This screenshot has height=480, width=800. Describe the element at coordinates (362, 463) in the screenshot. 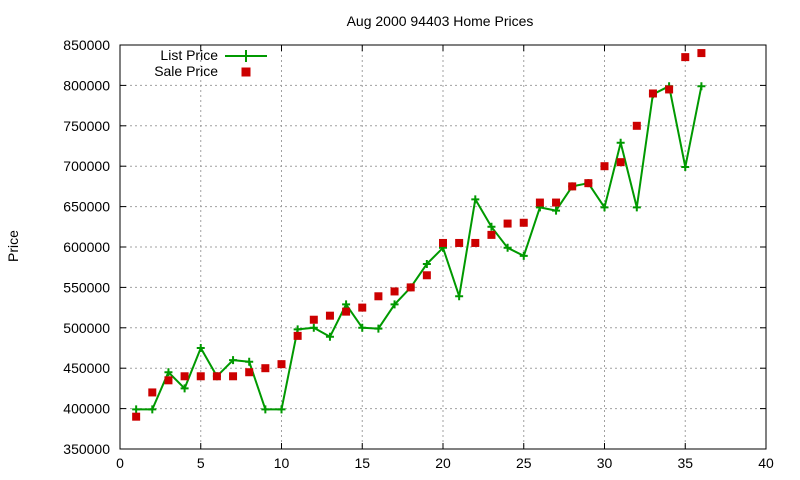

I see `x-tick-label: 15` at that location.